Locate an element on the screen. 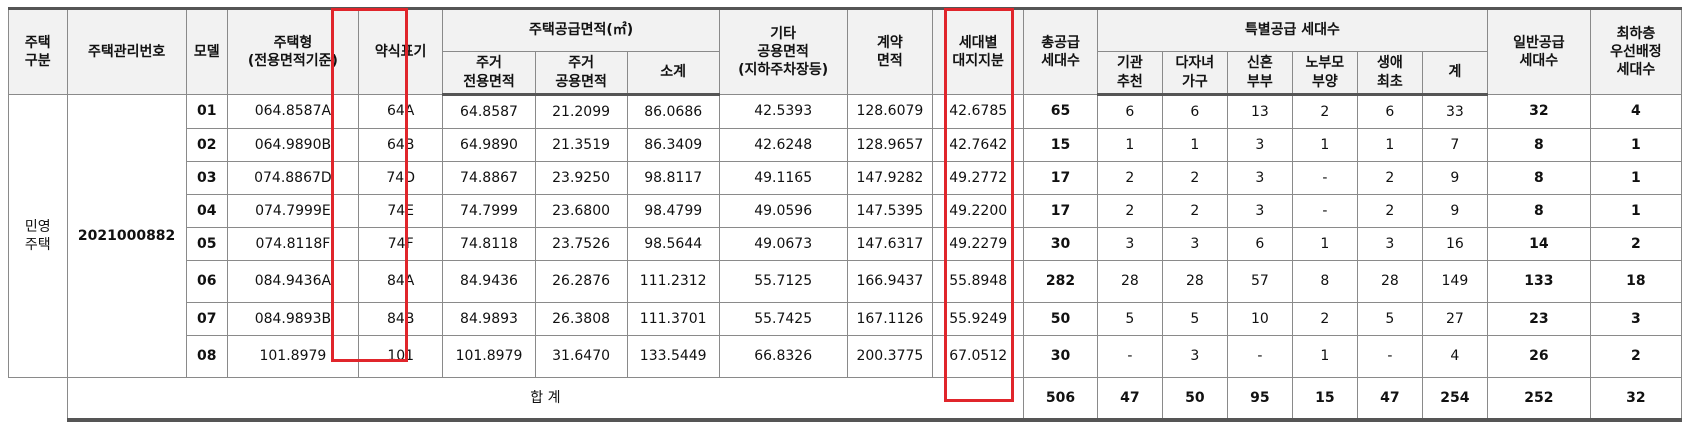 The height and width of the screenshot is (435, 1691). totals-special-sum: 254 is located at coordinates (1454, 399).